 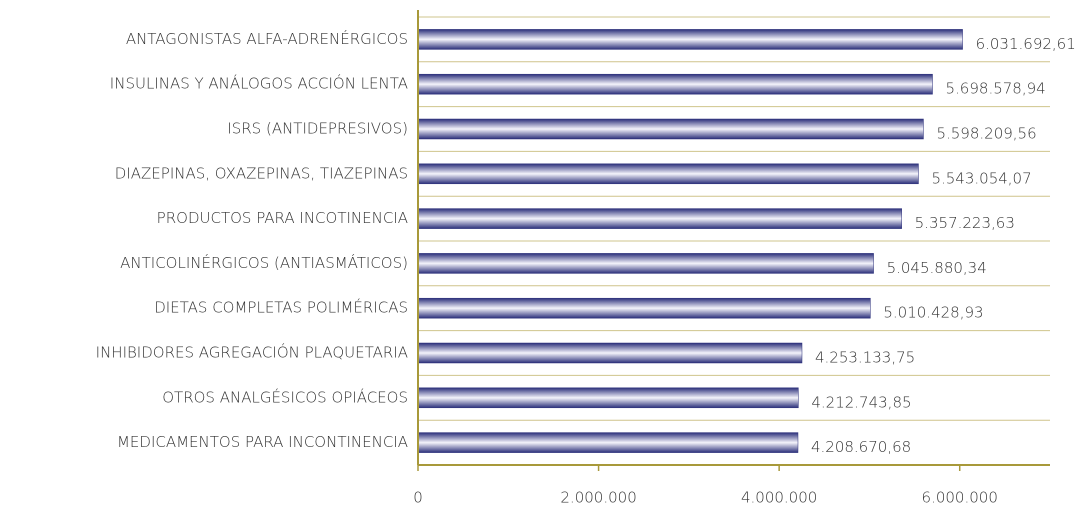 I want to click on y-tick-label: DIAZEPINAS, OXAZEPINAS, TIAZEPINAS, so click(x=261, y=173).